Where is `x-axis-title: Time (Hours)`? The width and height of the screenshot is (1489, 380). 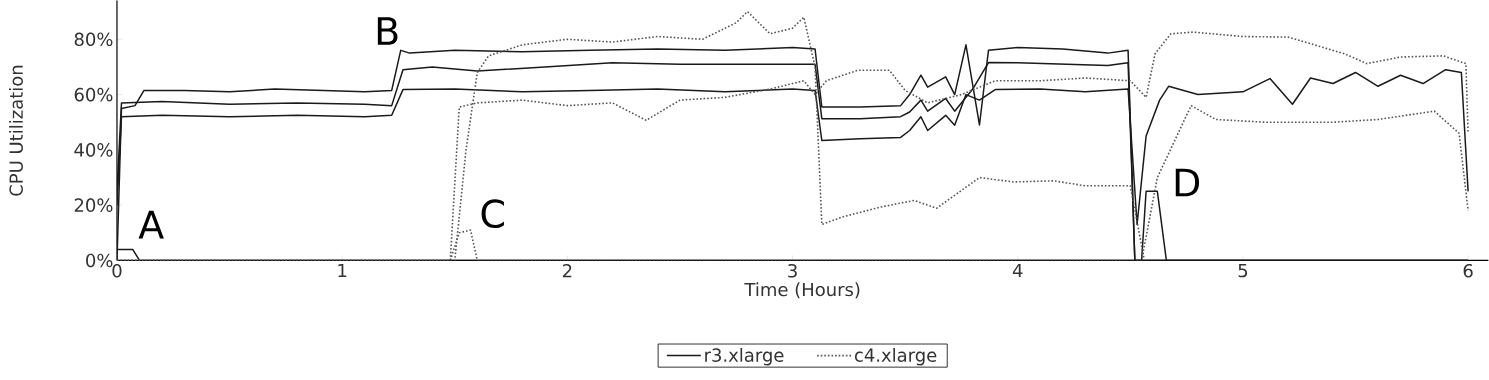
x-axis-title: Time (Hours) is located at coordinates (802, 290).